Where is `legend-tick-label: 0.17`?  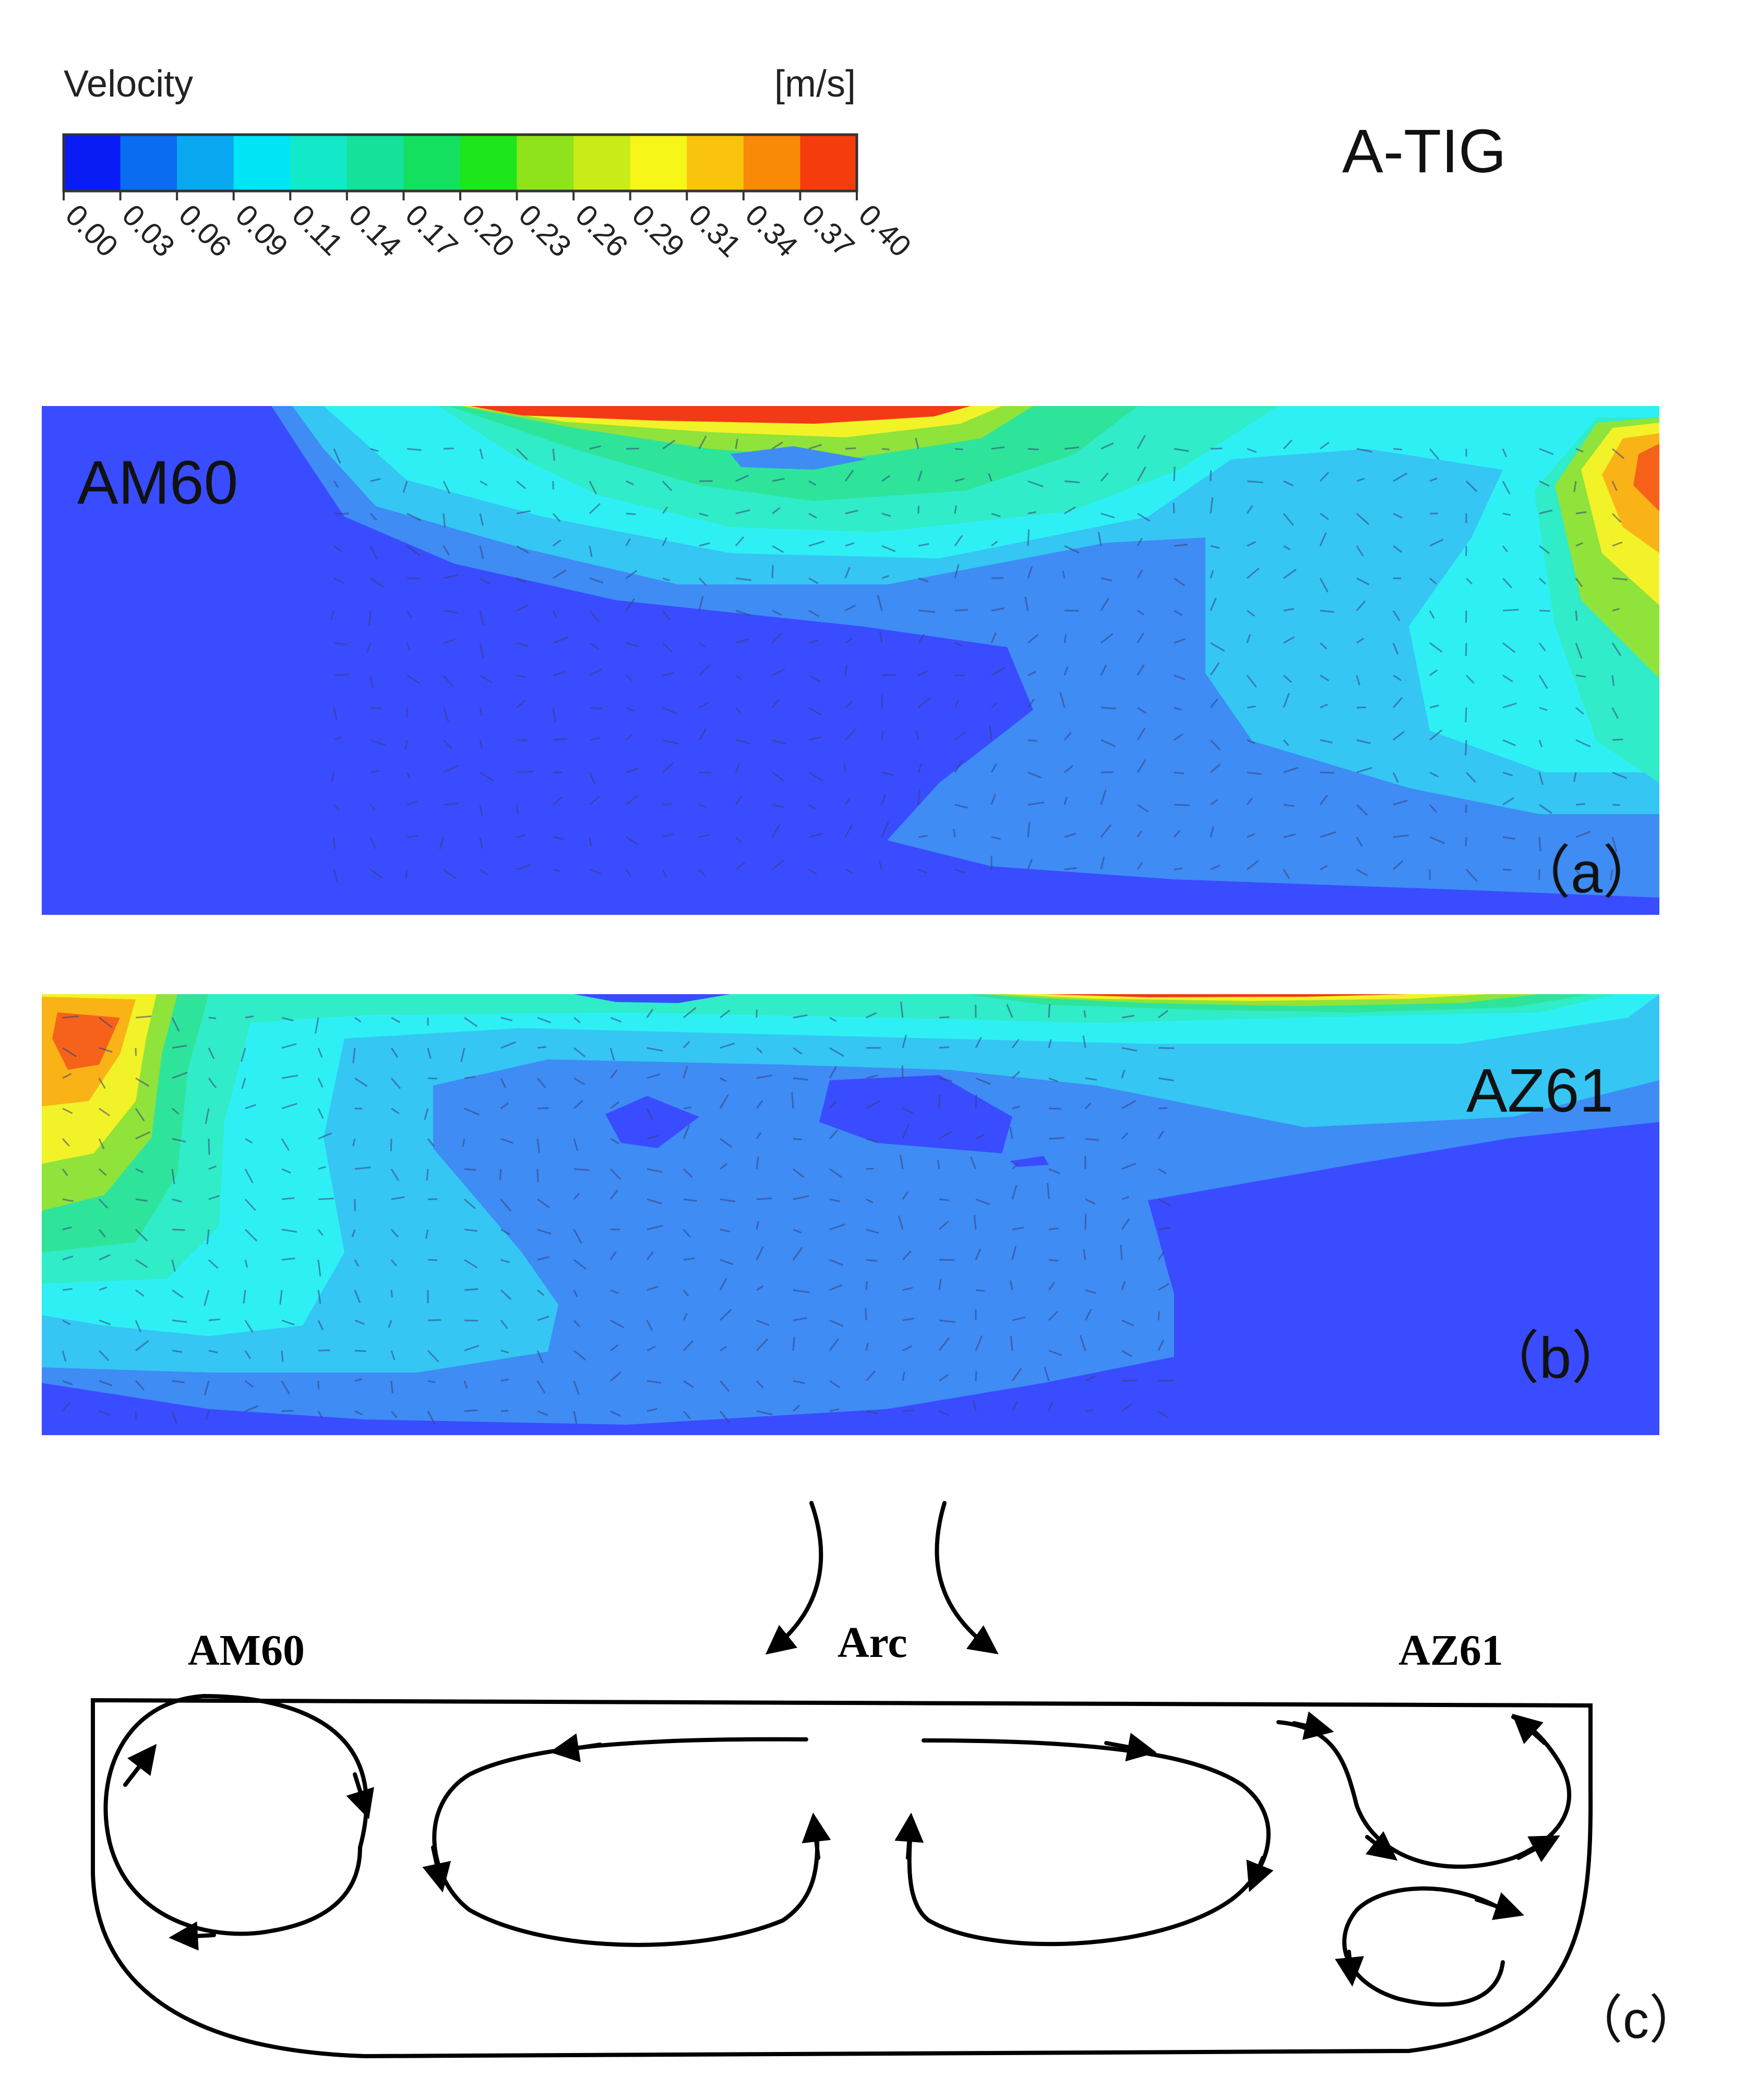
legend-tick-label: 0.17 is located at coordinates (431, 231).